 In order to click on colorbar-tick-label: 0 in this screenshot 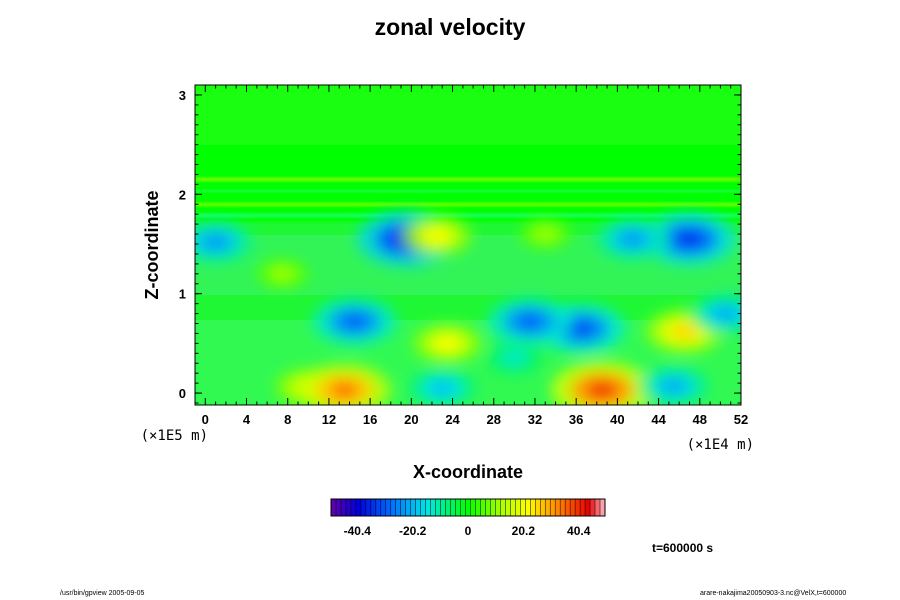, I will do `click(468, 531)`.